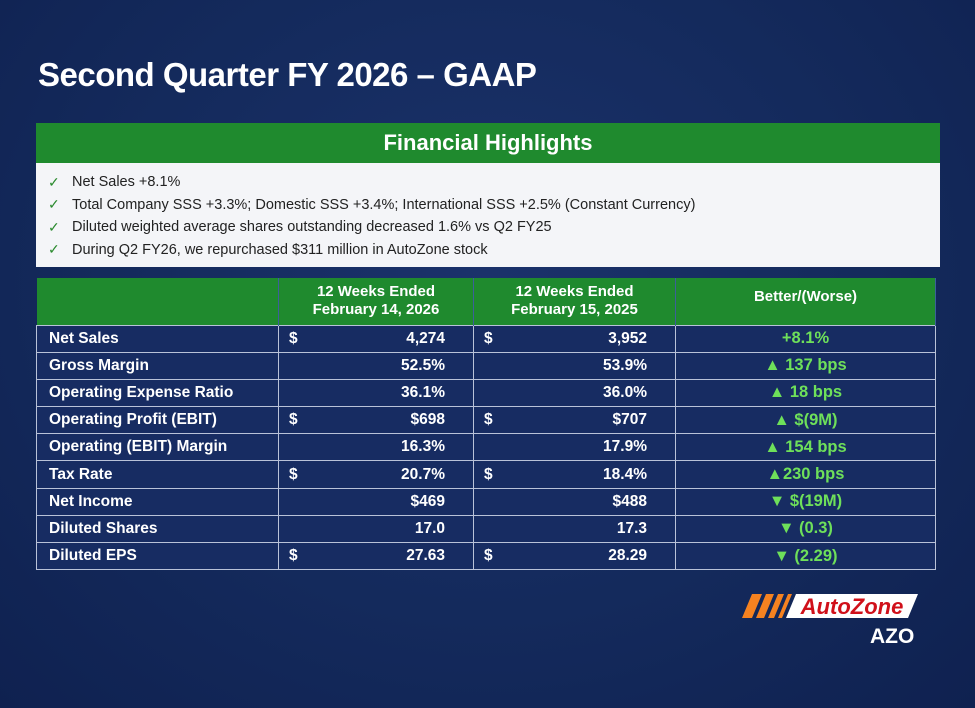 This screenshot has height=708, width=975. I want to click on value-2026: $ $698, so click(376, 420).